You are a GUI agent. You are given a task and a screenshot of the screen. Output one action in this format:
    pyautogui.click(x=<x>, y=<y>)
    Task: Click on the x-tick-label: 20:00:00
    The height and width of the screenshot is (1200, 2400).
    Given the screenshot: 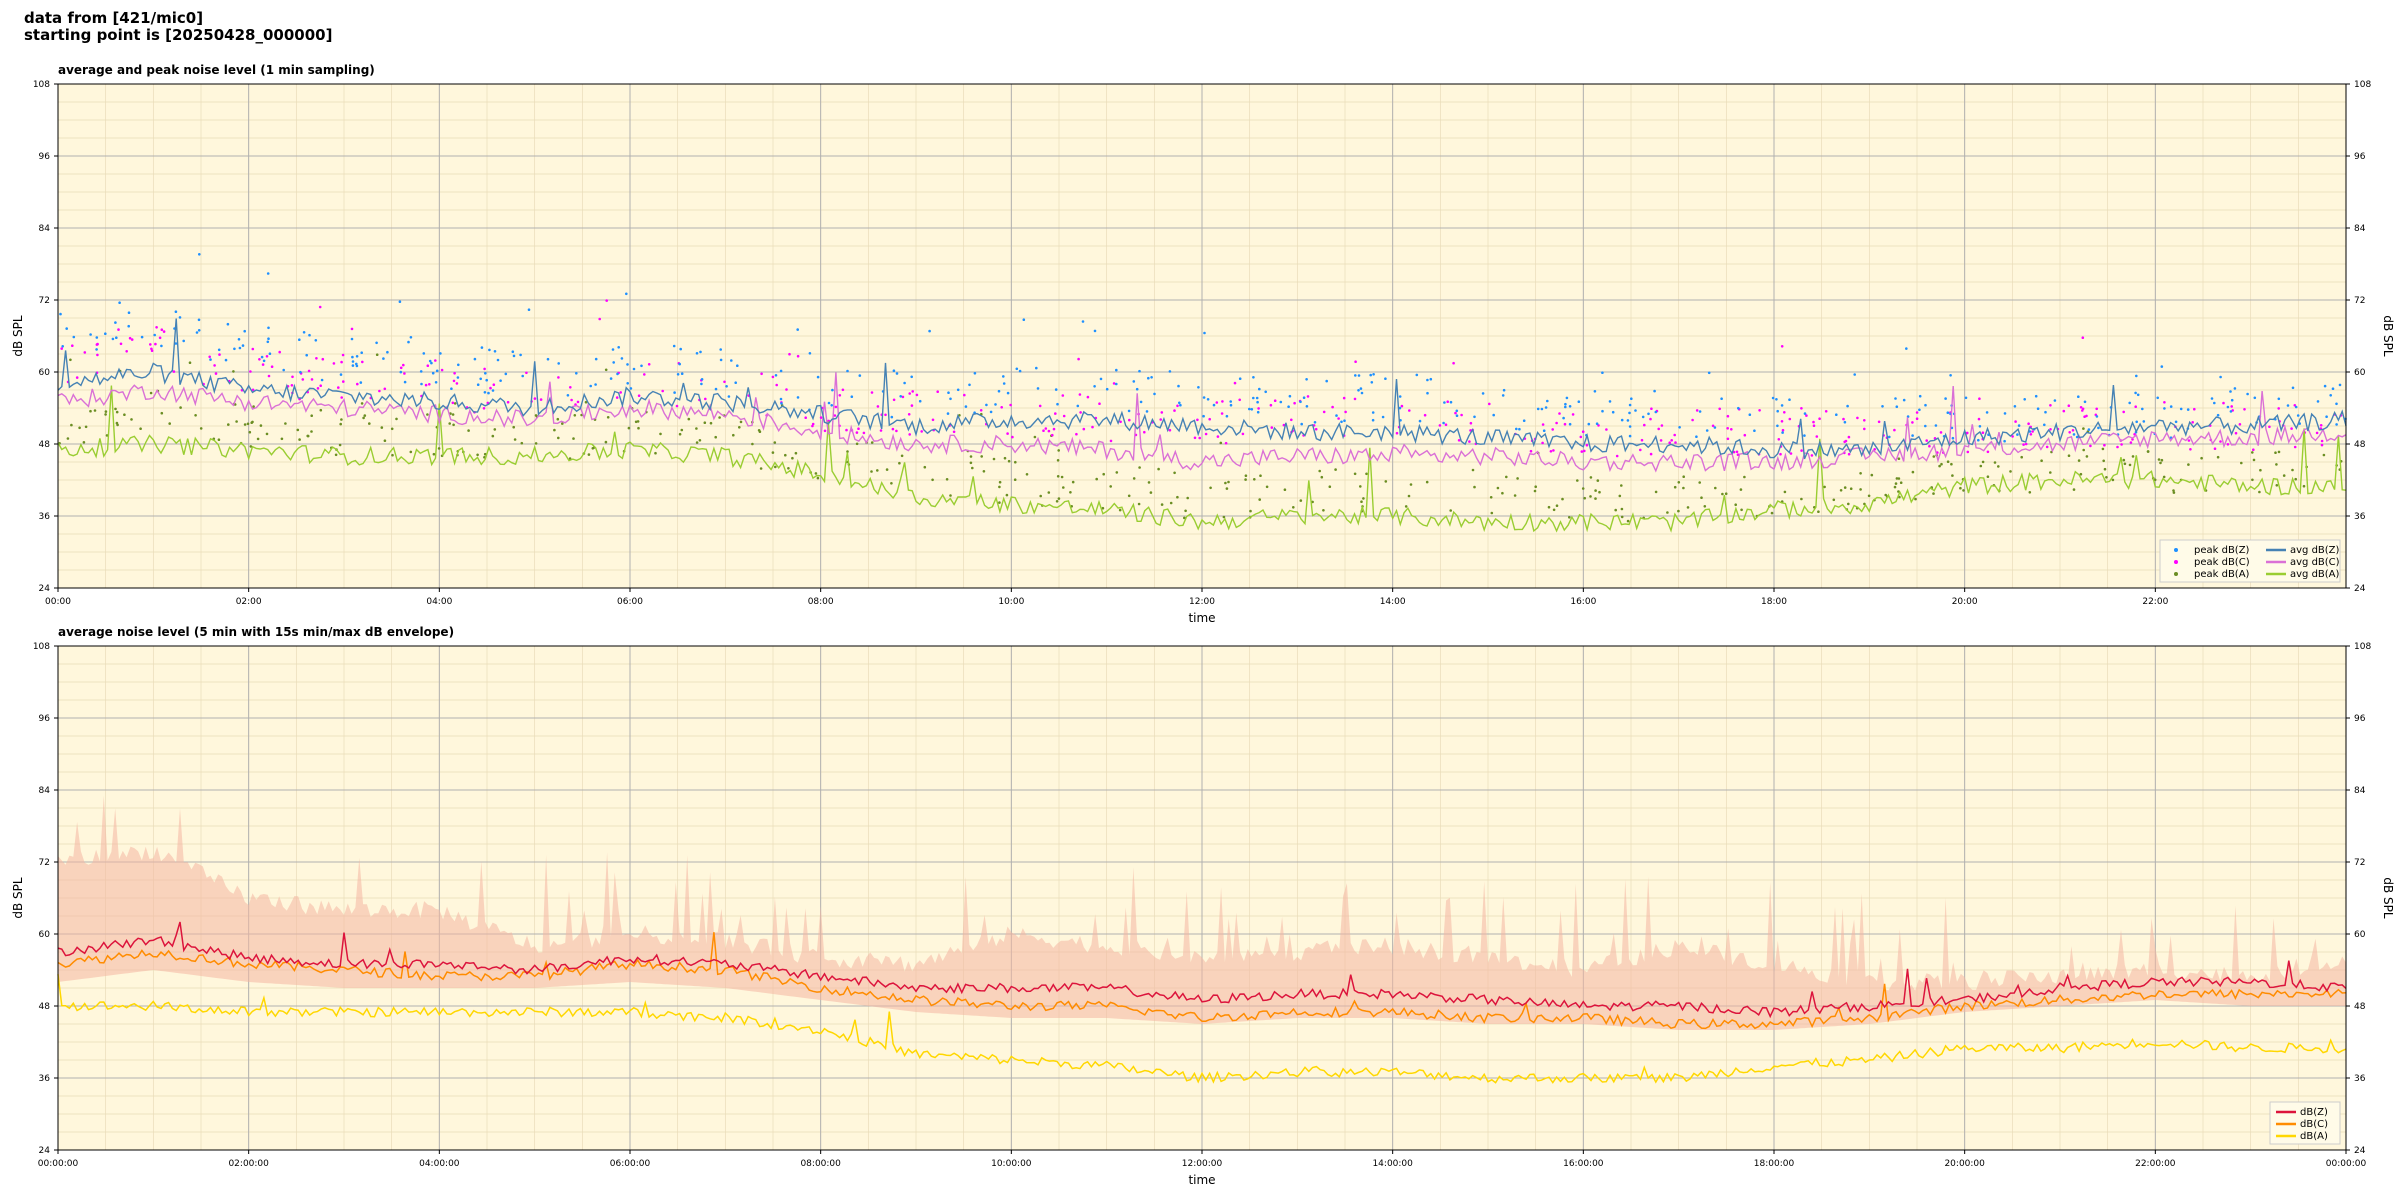 What is the action you would take?
    pyautogui.click(x=1964, y=1164)
    